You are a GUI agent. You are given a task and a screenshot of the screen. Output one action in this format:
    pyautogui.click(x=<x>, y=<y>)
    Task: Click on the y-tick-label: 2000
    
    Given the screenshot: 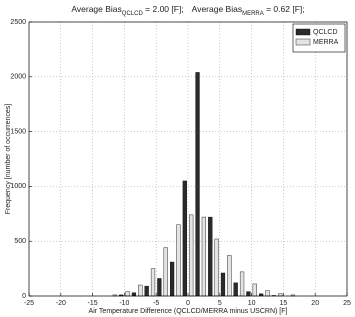 What is the action you would take?
    pyautogui.click(x=18, y=77)
    